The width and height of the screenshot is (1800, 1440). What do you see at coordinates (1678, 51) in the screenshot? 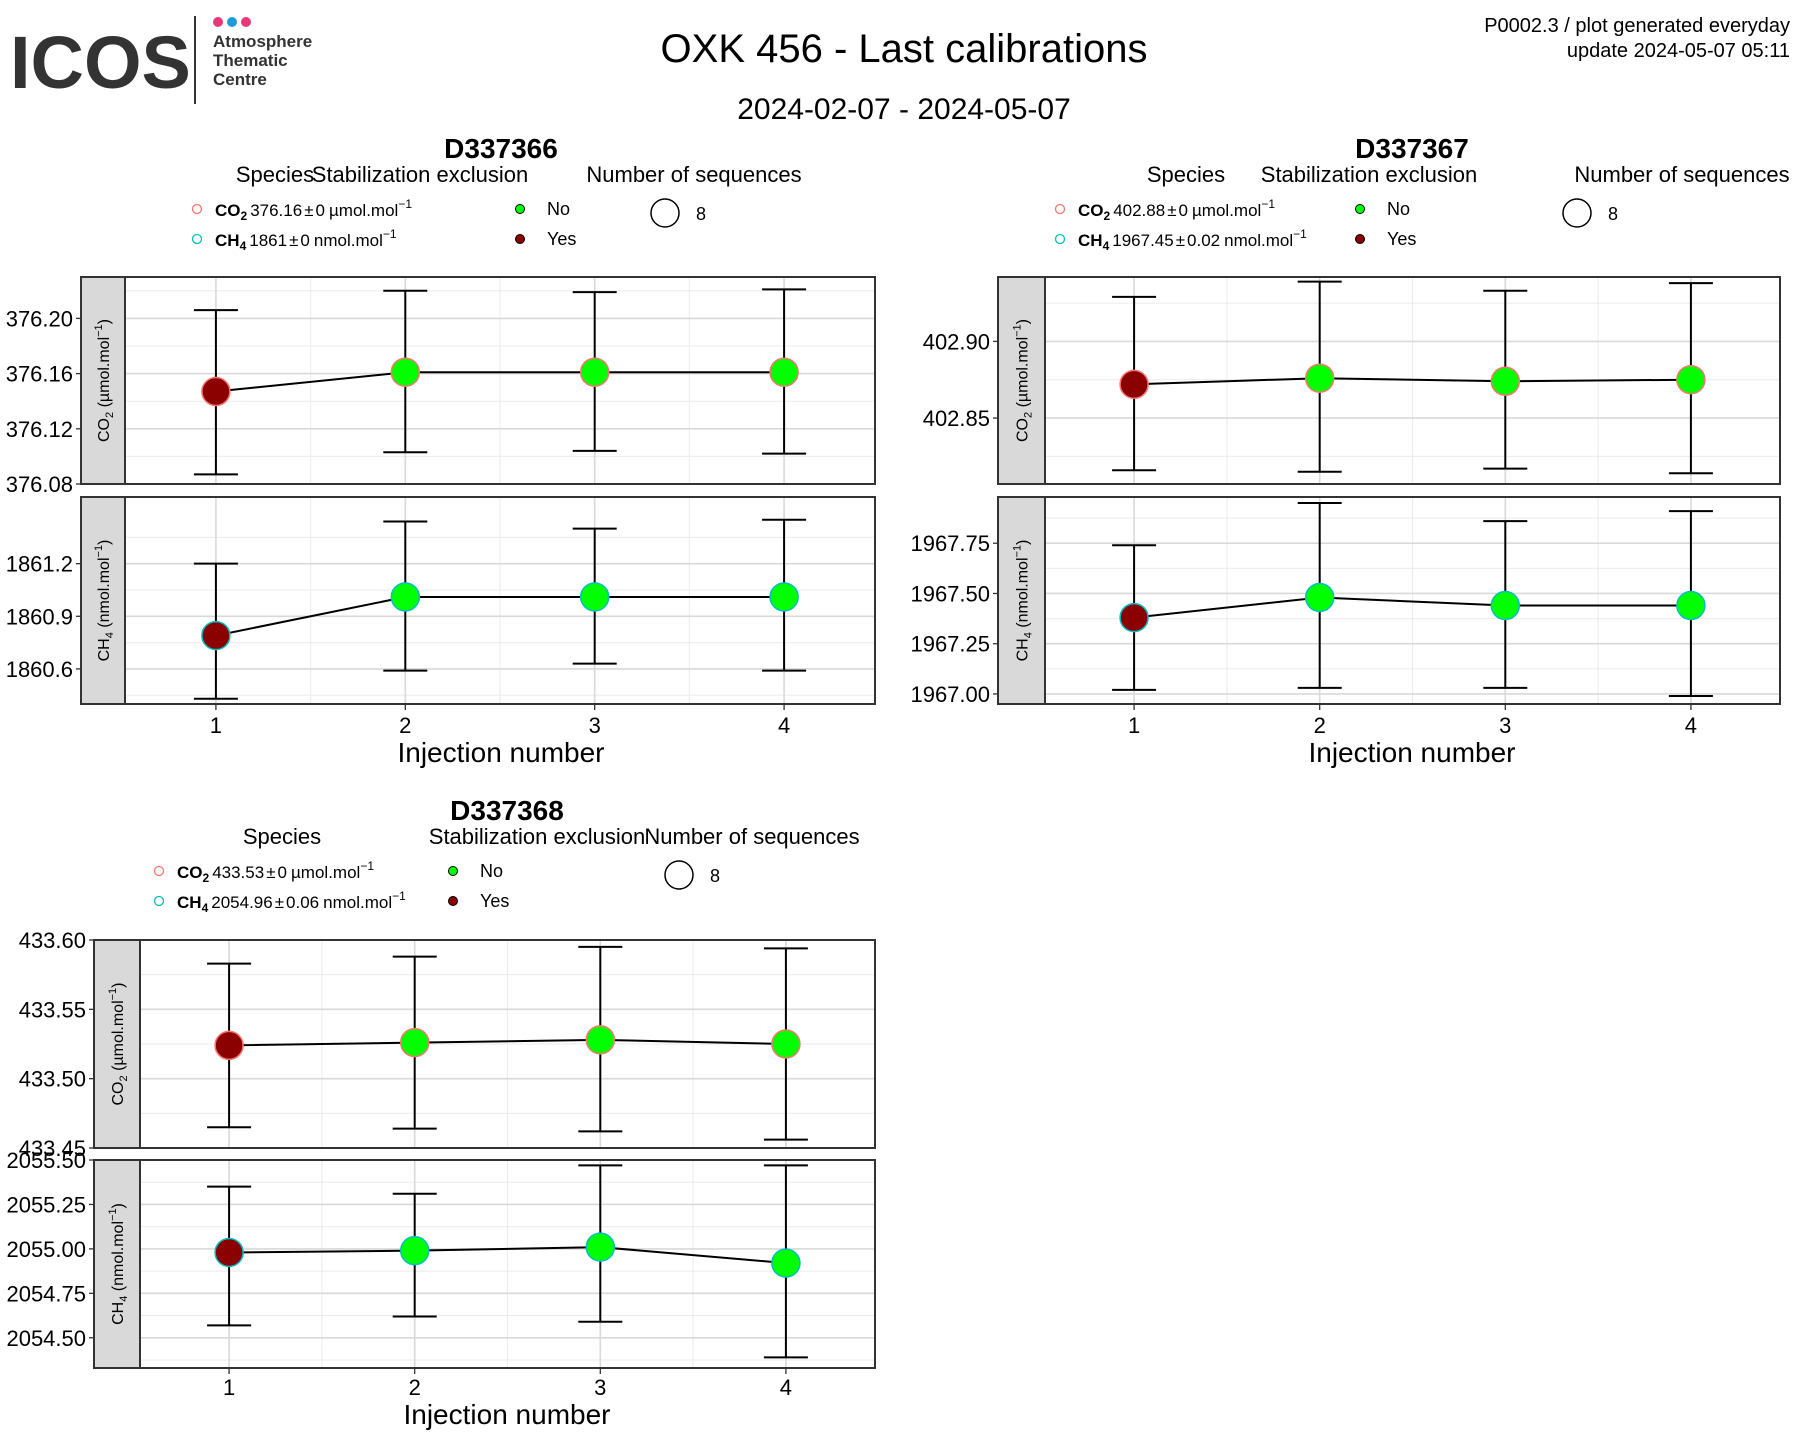
I see `info-line-2: update 2024-05-07 05:11` at bounding box center [1678, 51].